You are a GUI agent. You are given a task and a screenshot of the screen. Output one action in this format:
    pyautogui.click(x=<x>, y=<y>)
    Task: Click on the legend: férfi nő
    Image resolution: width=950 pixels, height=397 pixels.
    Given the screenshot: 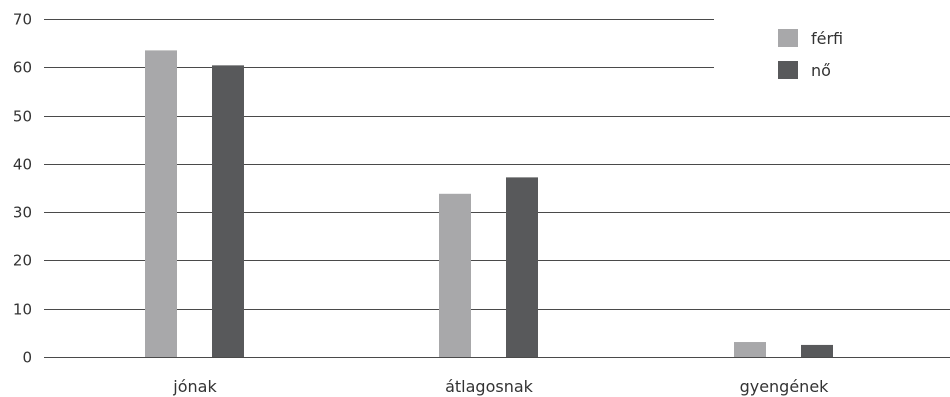 What is the action you would take?
    pyautogui.click(x=810, y=54)
    